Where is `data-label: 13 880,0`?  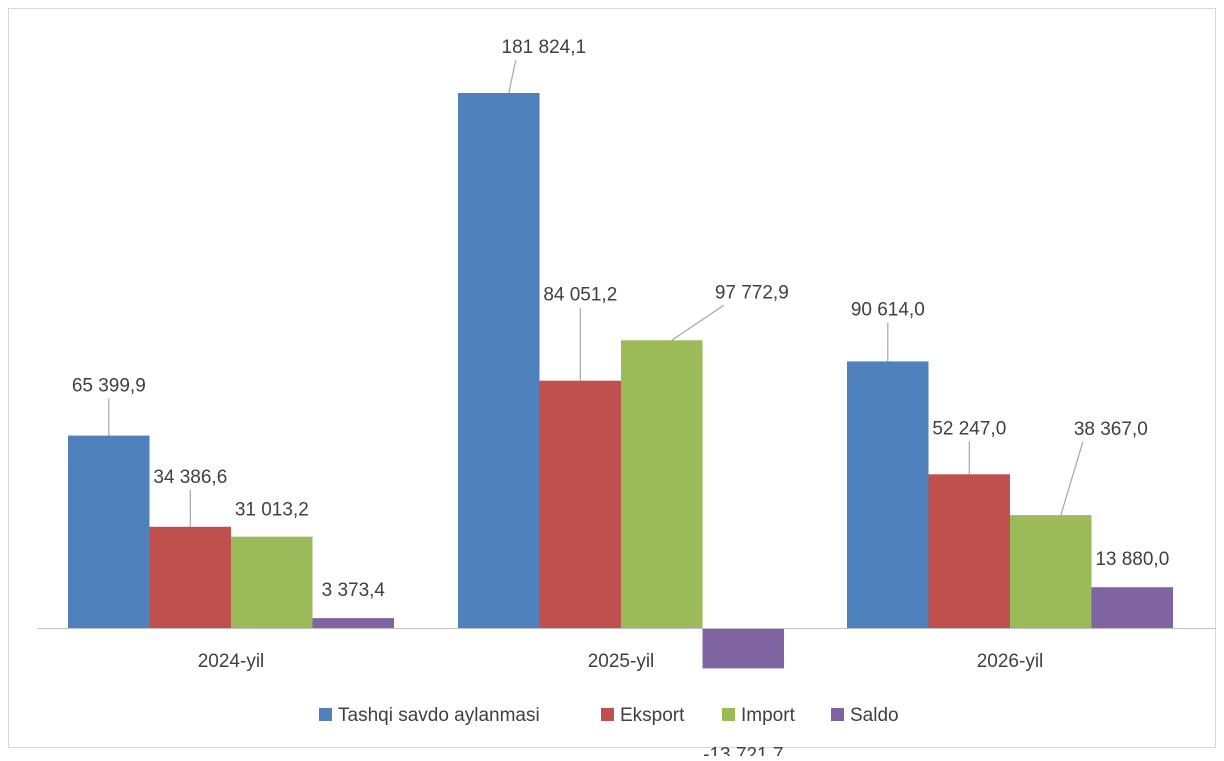 data-label: 13 880,0 is located at coordinates (1132, 559).